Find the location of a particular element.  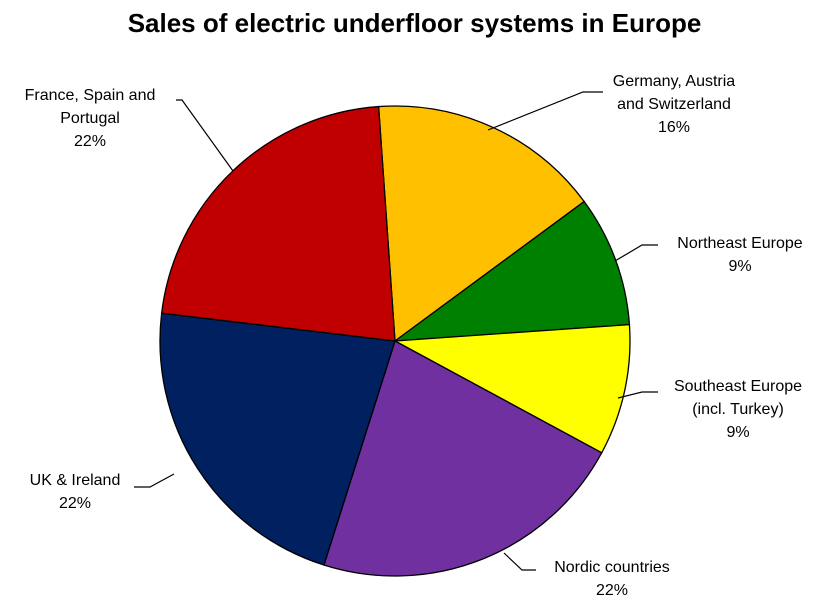

slice-name-line: Northeast Europe is located at coordinates (740, 243).